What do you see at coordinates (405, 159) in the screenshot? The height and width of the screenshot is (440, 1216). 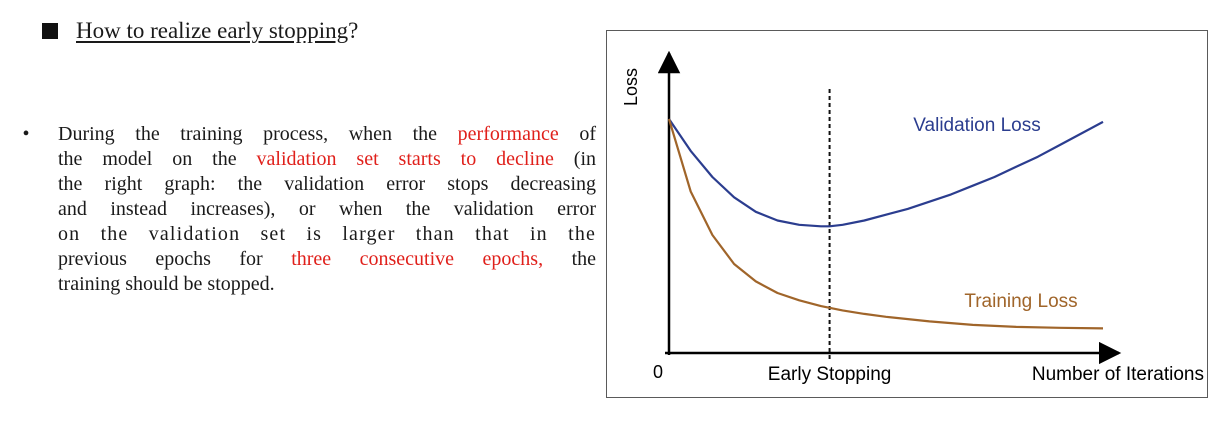 I see `highlighted-text: validation set starts to decline` at bounding box center [405, 159].